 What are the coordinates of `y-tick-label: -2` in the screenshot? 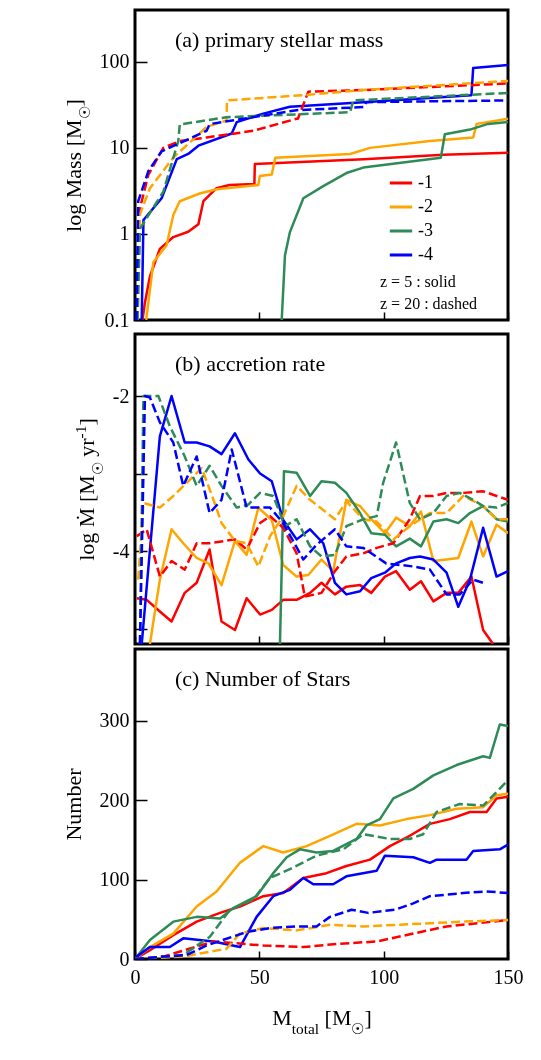 It's located at (121, 395).